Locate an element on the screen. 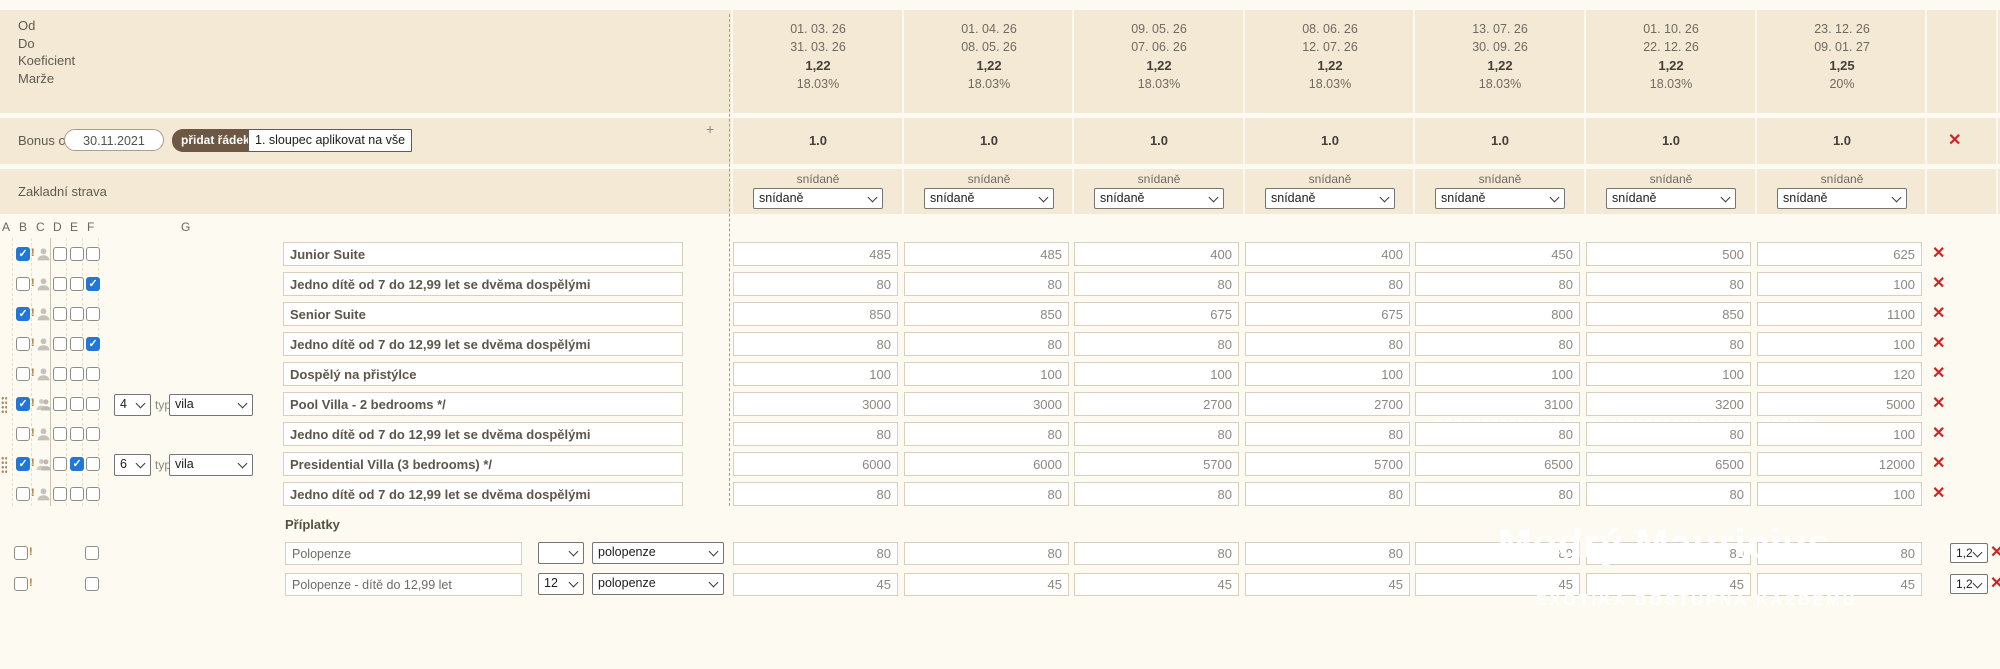 The image size is (2000, 669). apply-first-column-button: 1. sloupec aplikovat na vše is located at coordinates (330, 140).